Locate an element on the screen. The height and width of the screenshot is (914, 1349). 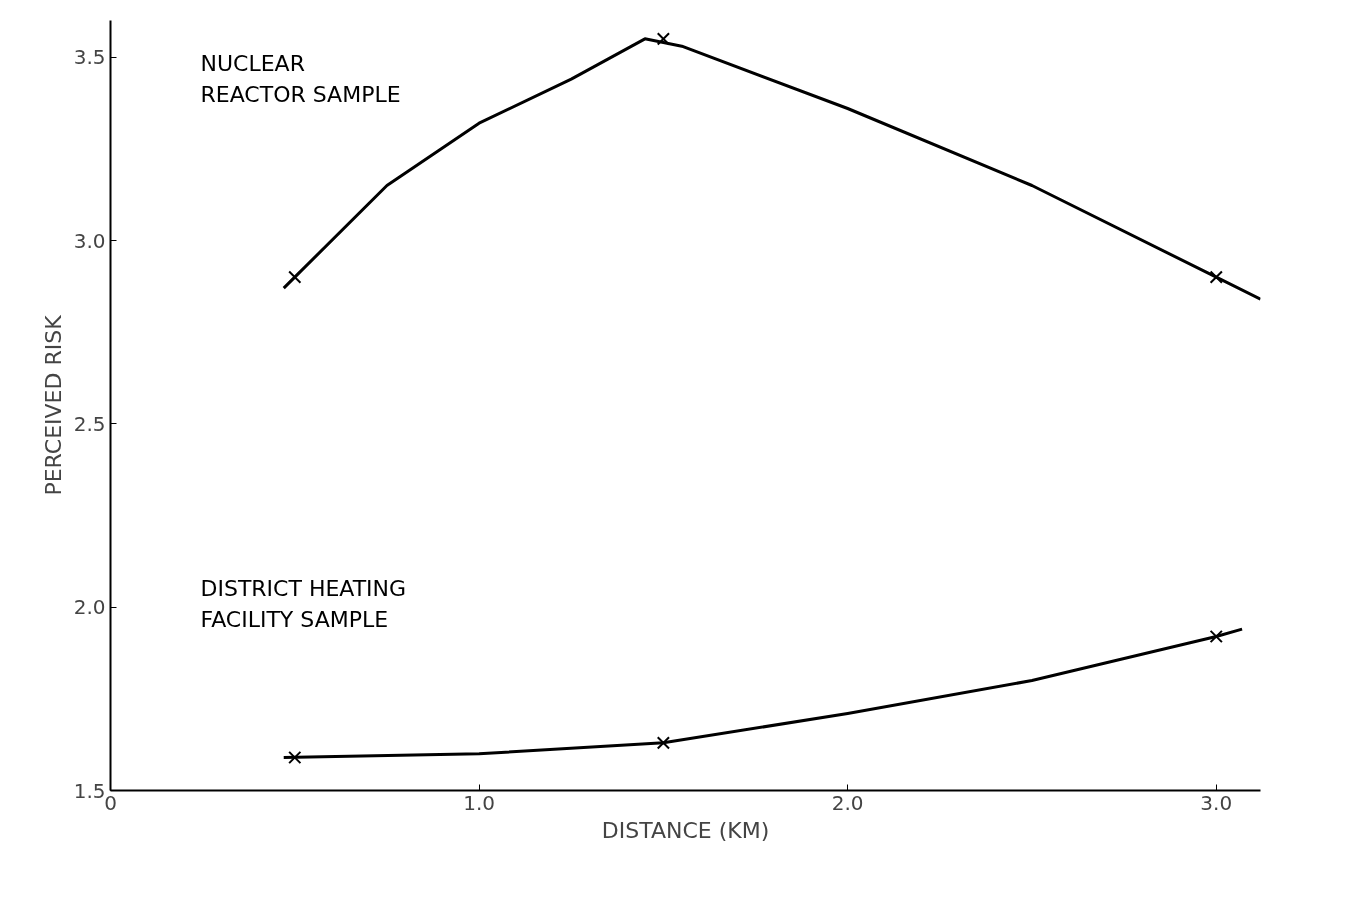
annotation: NUCLEAR REACTOR SAMPLE is located at coordinates (300, 78).